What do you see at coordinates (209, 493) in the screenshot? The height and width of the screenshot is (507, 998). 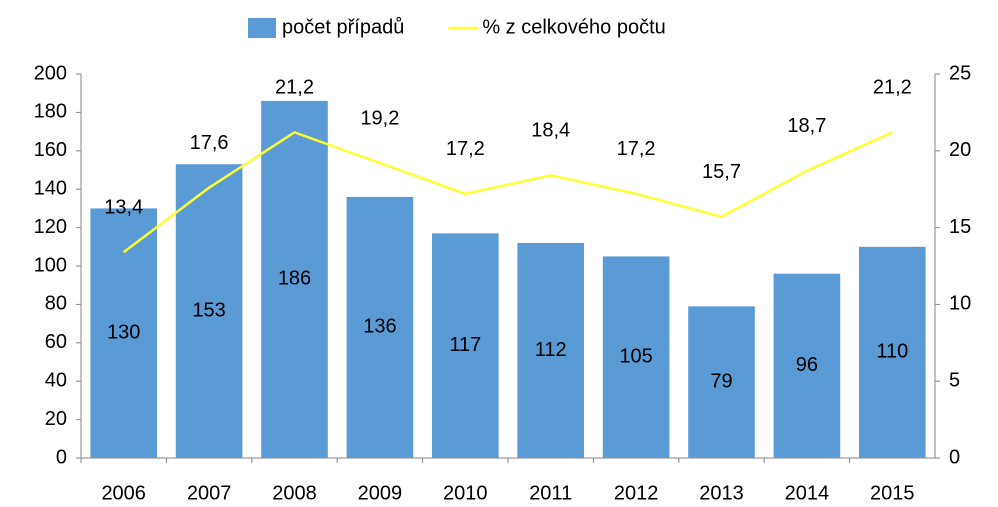 I see `x-tick-label: 2007` at bounding box center [209, 493].